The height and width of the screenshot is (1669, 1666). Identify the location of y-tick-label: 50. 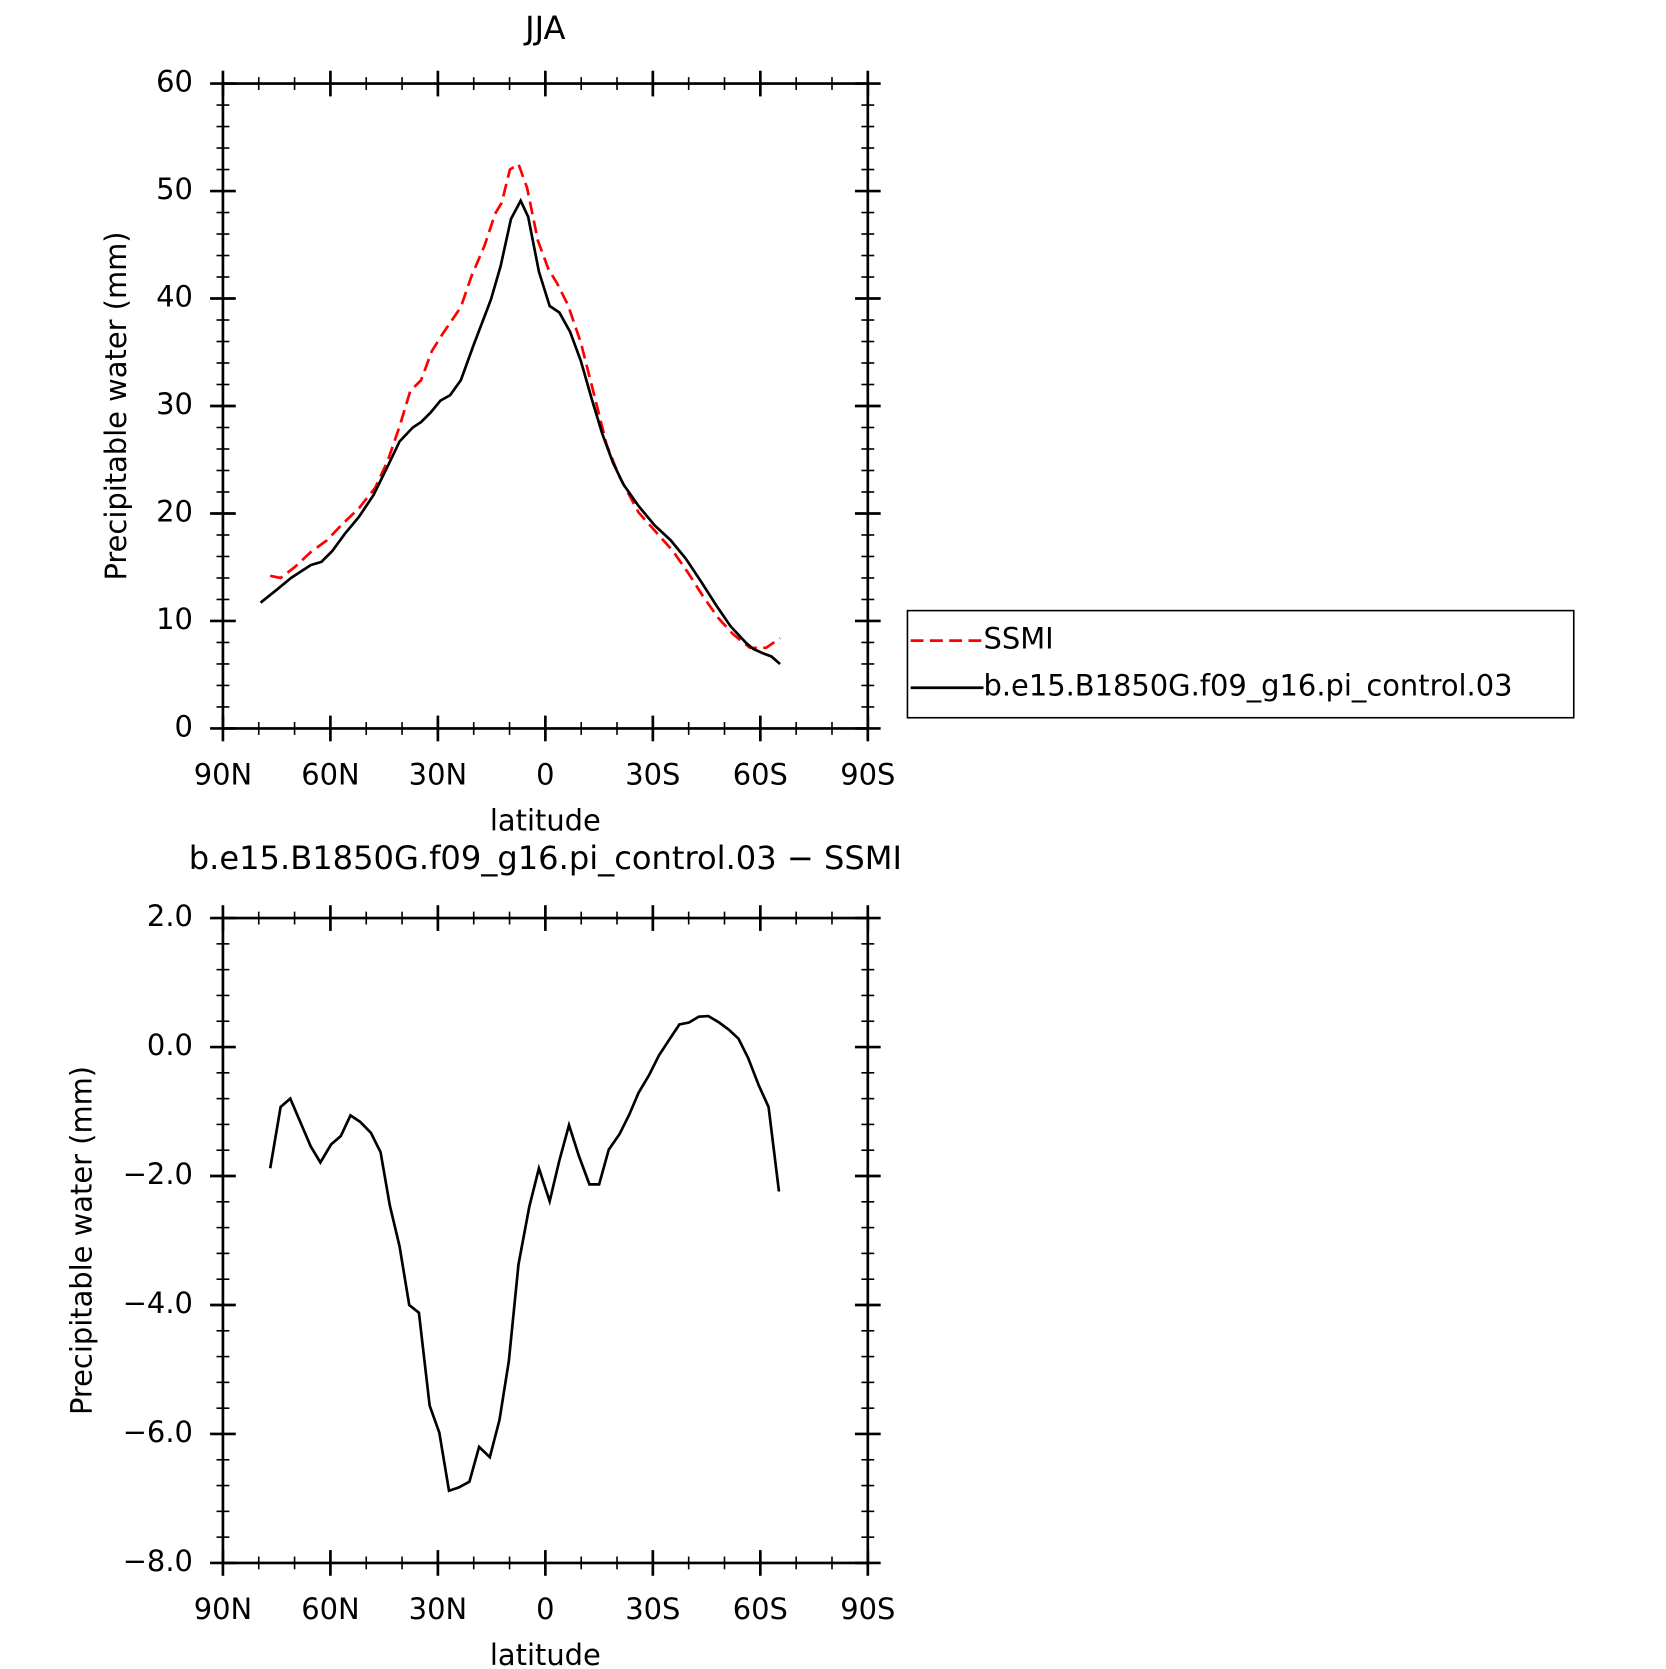
(174, 189).